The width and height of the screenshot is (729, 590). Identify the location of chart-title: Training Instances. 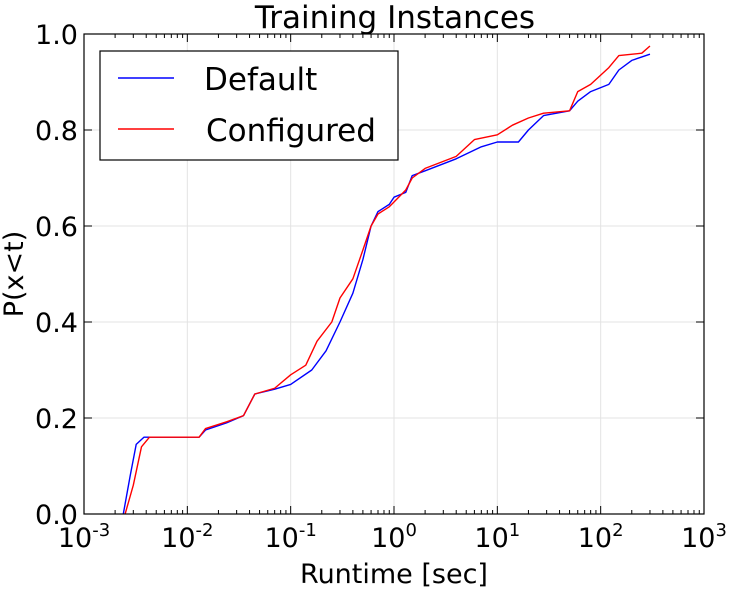
(394, 18).